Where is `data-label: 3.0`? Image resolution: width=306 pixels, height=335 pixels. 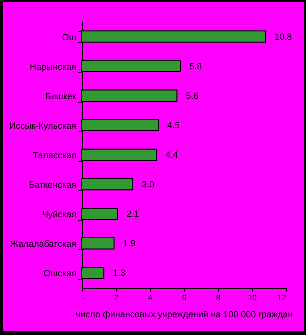
data-label: 3.0 is located at coordinates (148, 185).